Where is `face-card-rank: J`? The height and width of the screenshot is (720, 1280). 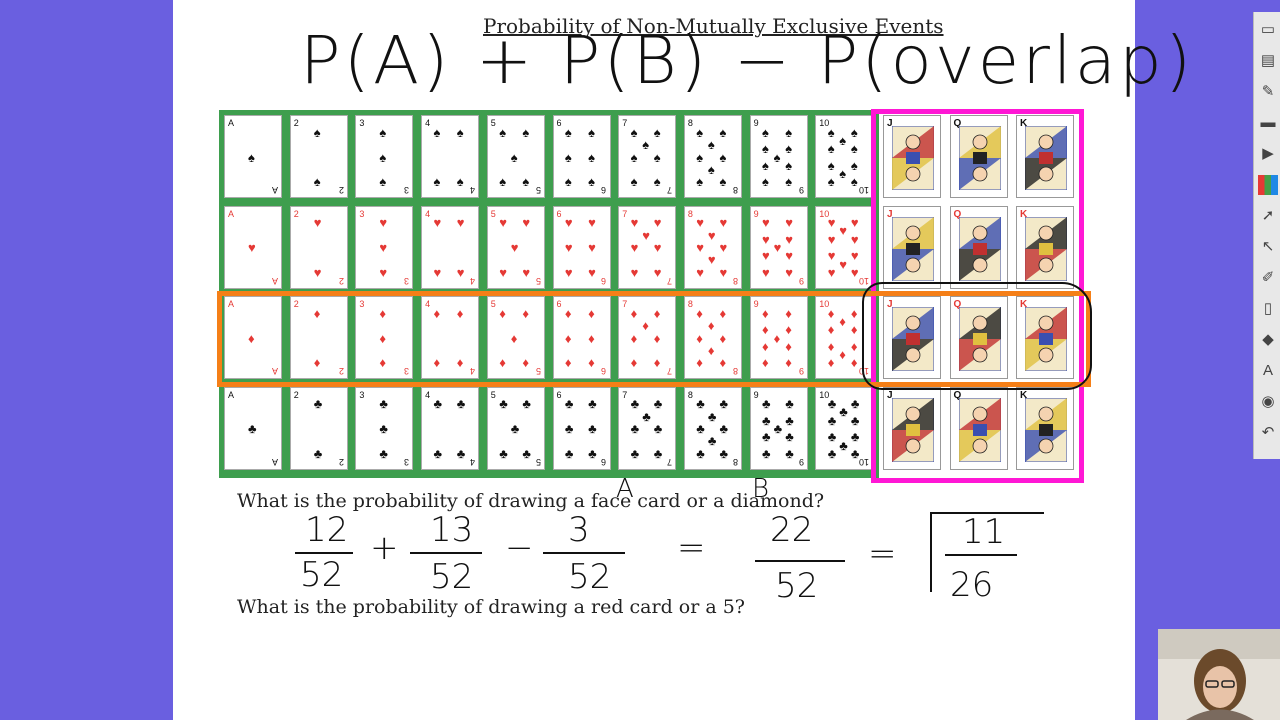 face-card-rank: J is located at coordinates (890, 214).